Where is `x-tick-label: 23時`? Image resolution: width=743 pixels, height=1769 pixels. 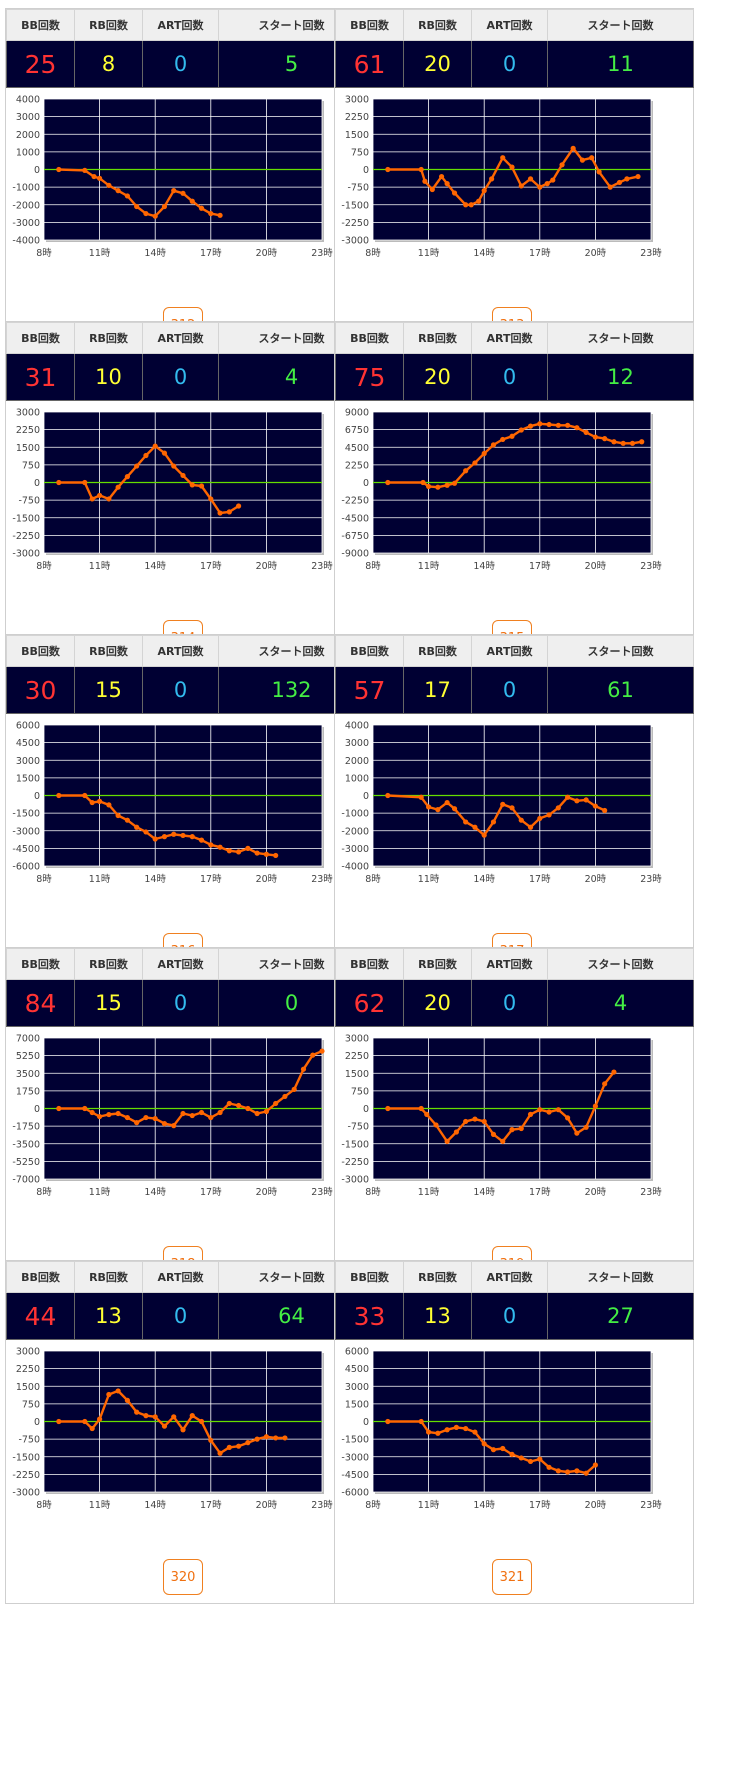 x-tick-label: 23時 is located at coordinates (322, 1505).